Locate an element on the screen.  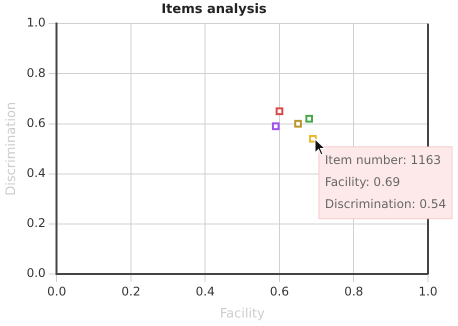
x-tick-label: 0.0 is located at coordinates (56, 291).